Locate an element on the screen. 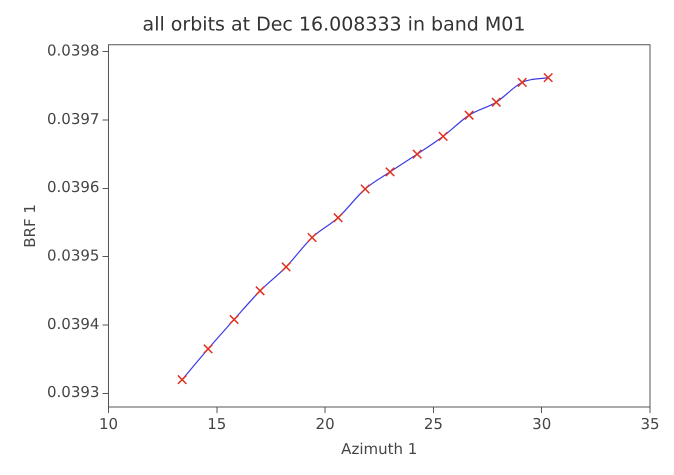 The width and height of the screenshot is (674, 475). x-tick-label: 35 is located at coordinates (650, 423).